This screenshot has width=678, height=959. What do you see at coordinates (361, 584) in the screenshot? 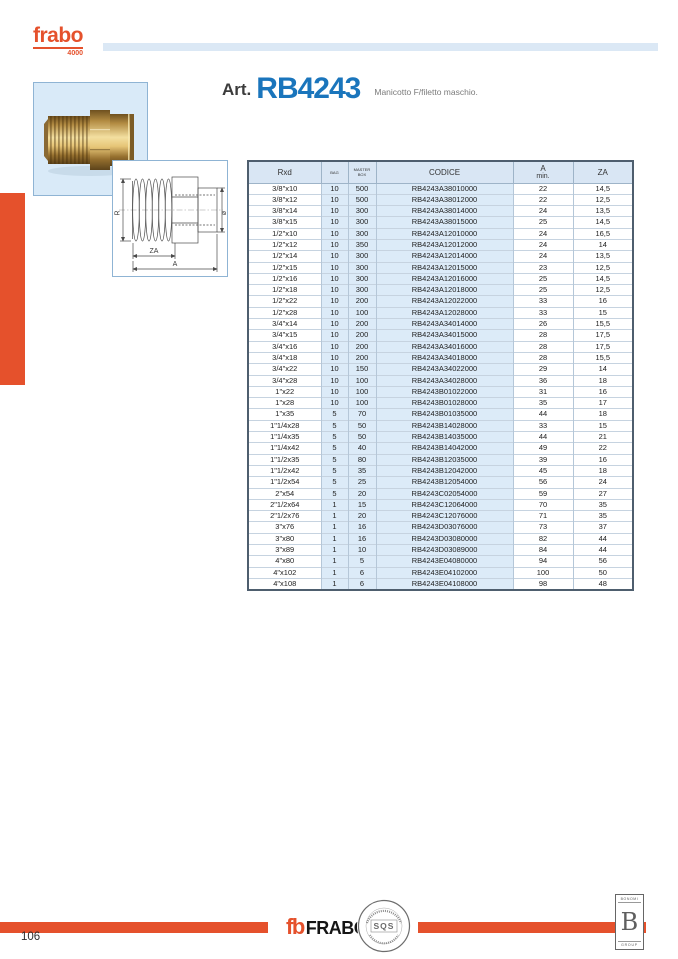
I see `table-cell: 6` at bounding box center [361, 584].